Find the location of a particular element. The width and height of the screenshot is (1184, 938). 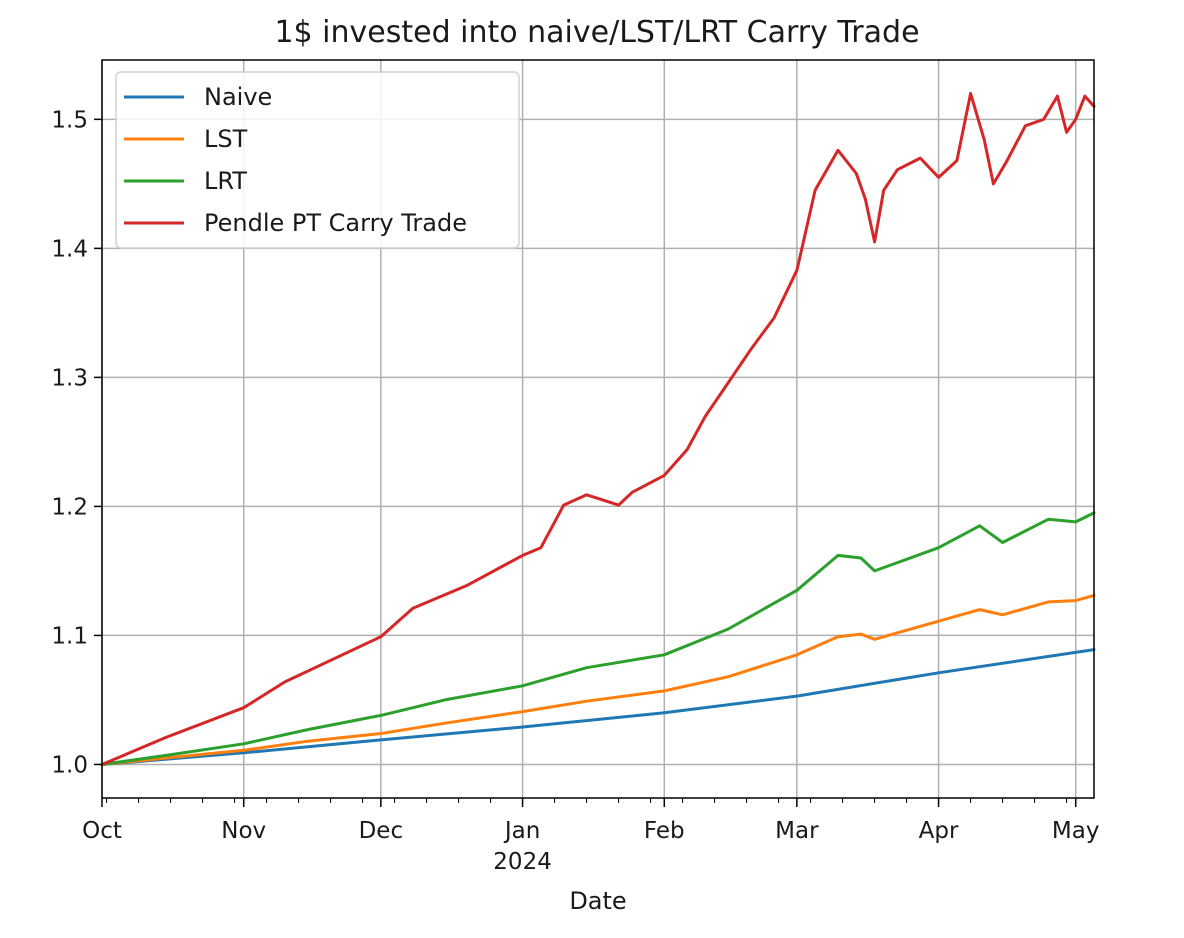

y-tick-label: 1.2 is located at coordinates (69, 507).